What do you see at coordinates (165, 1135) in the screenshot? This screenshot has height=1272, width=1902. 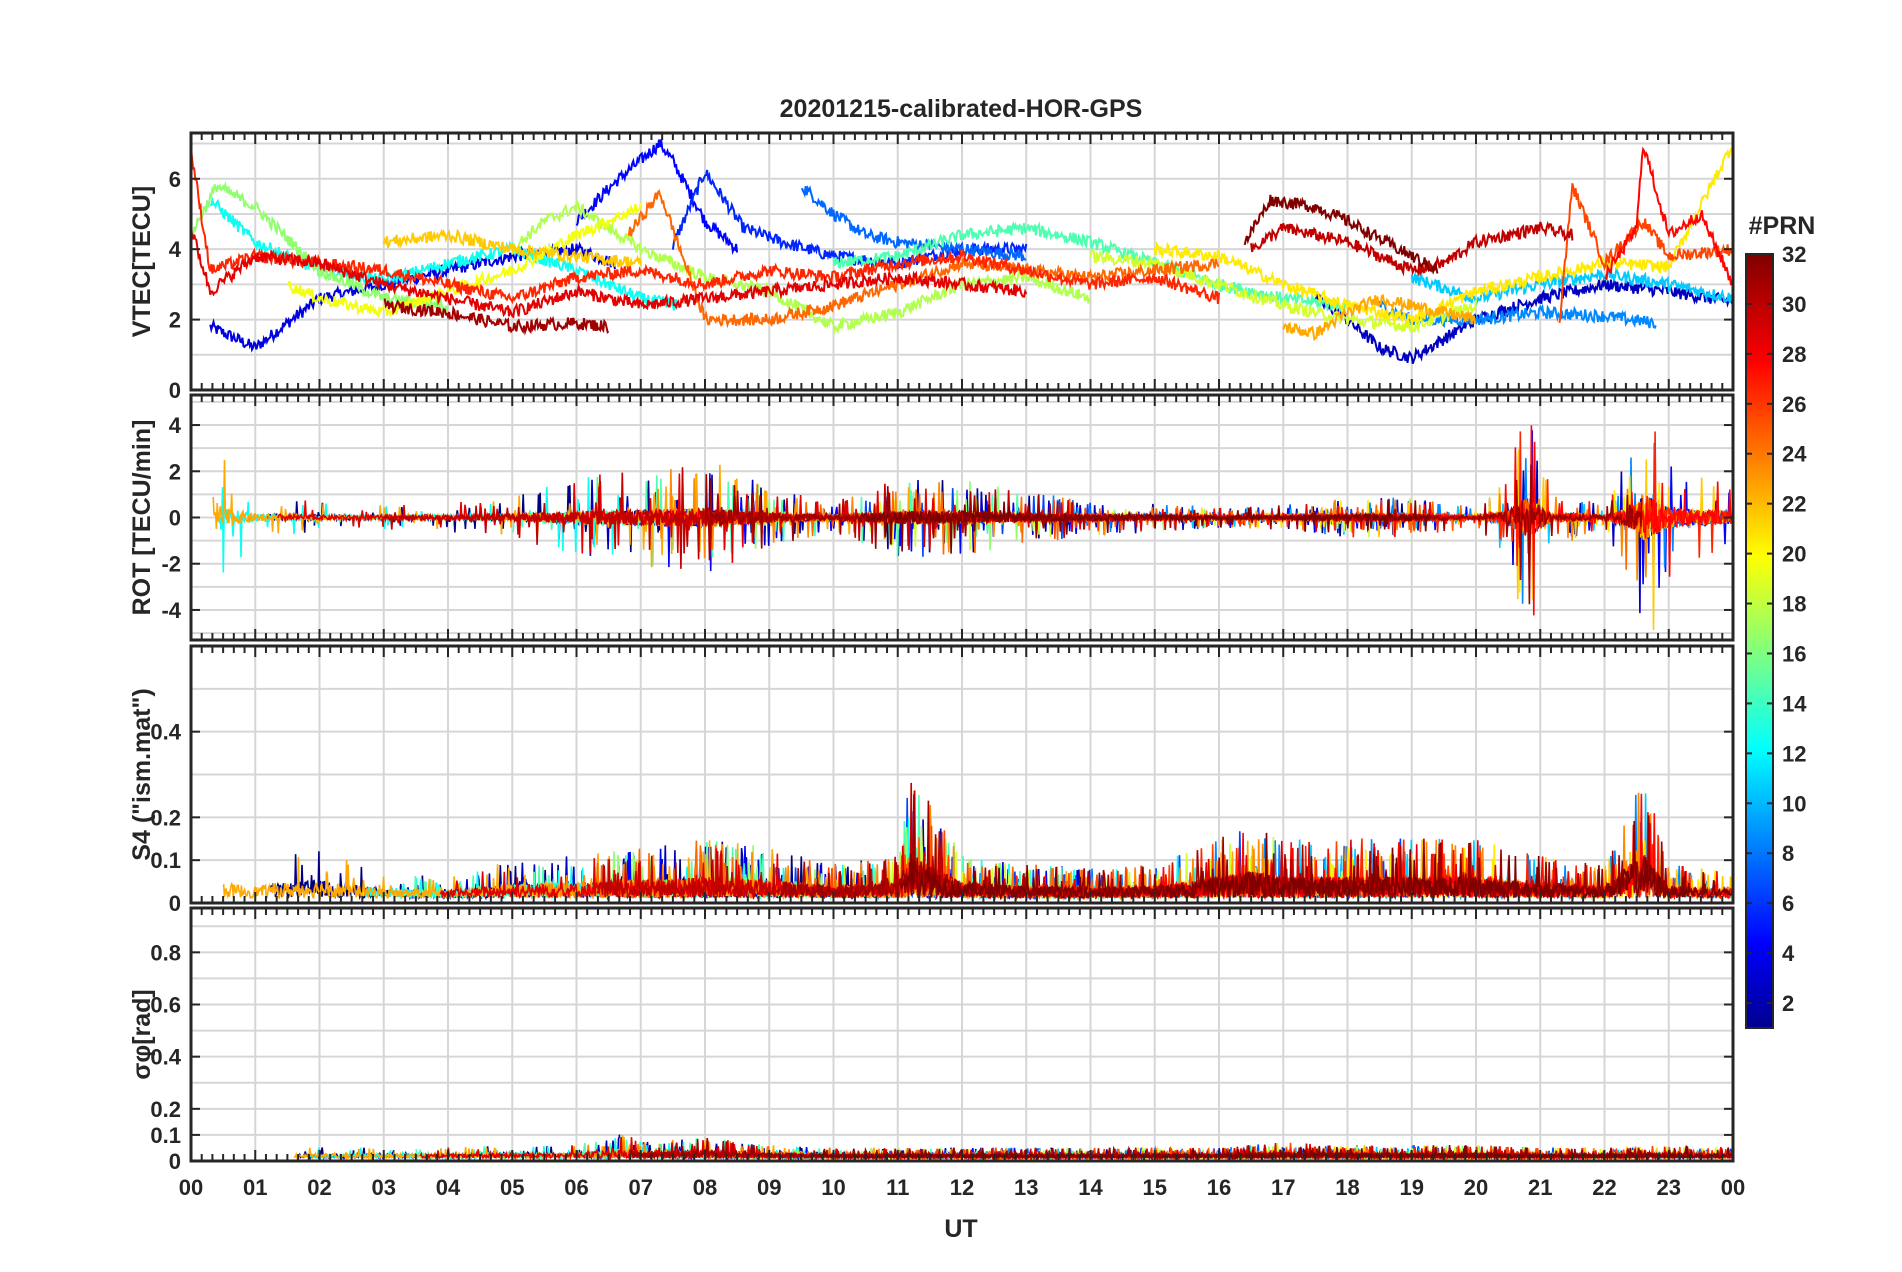 I see `sigma_phi-ytick-label: 0.1` at bounding box center [165, 1135].